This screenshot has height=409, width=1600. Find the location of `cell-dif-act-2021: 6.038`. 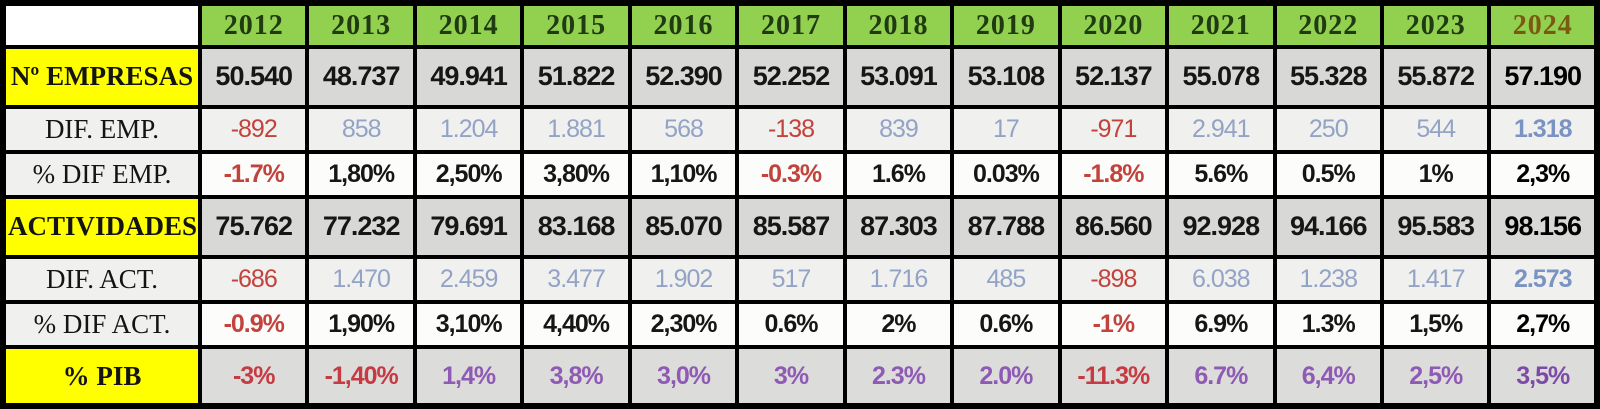

cell-dif-act-2021: 6.038 is located at coordinates (1221, 279).